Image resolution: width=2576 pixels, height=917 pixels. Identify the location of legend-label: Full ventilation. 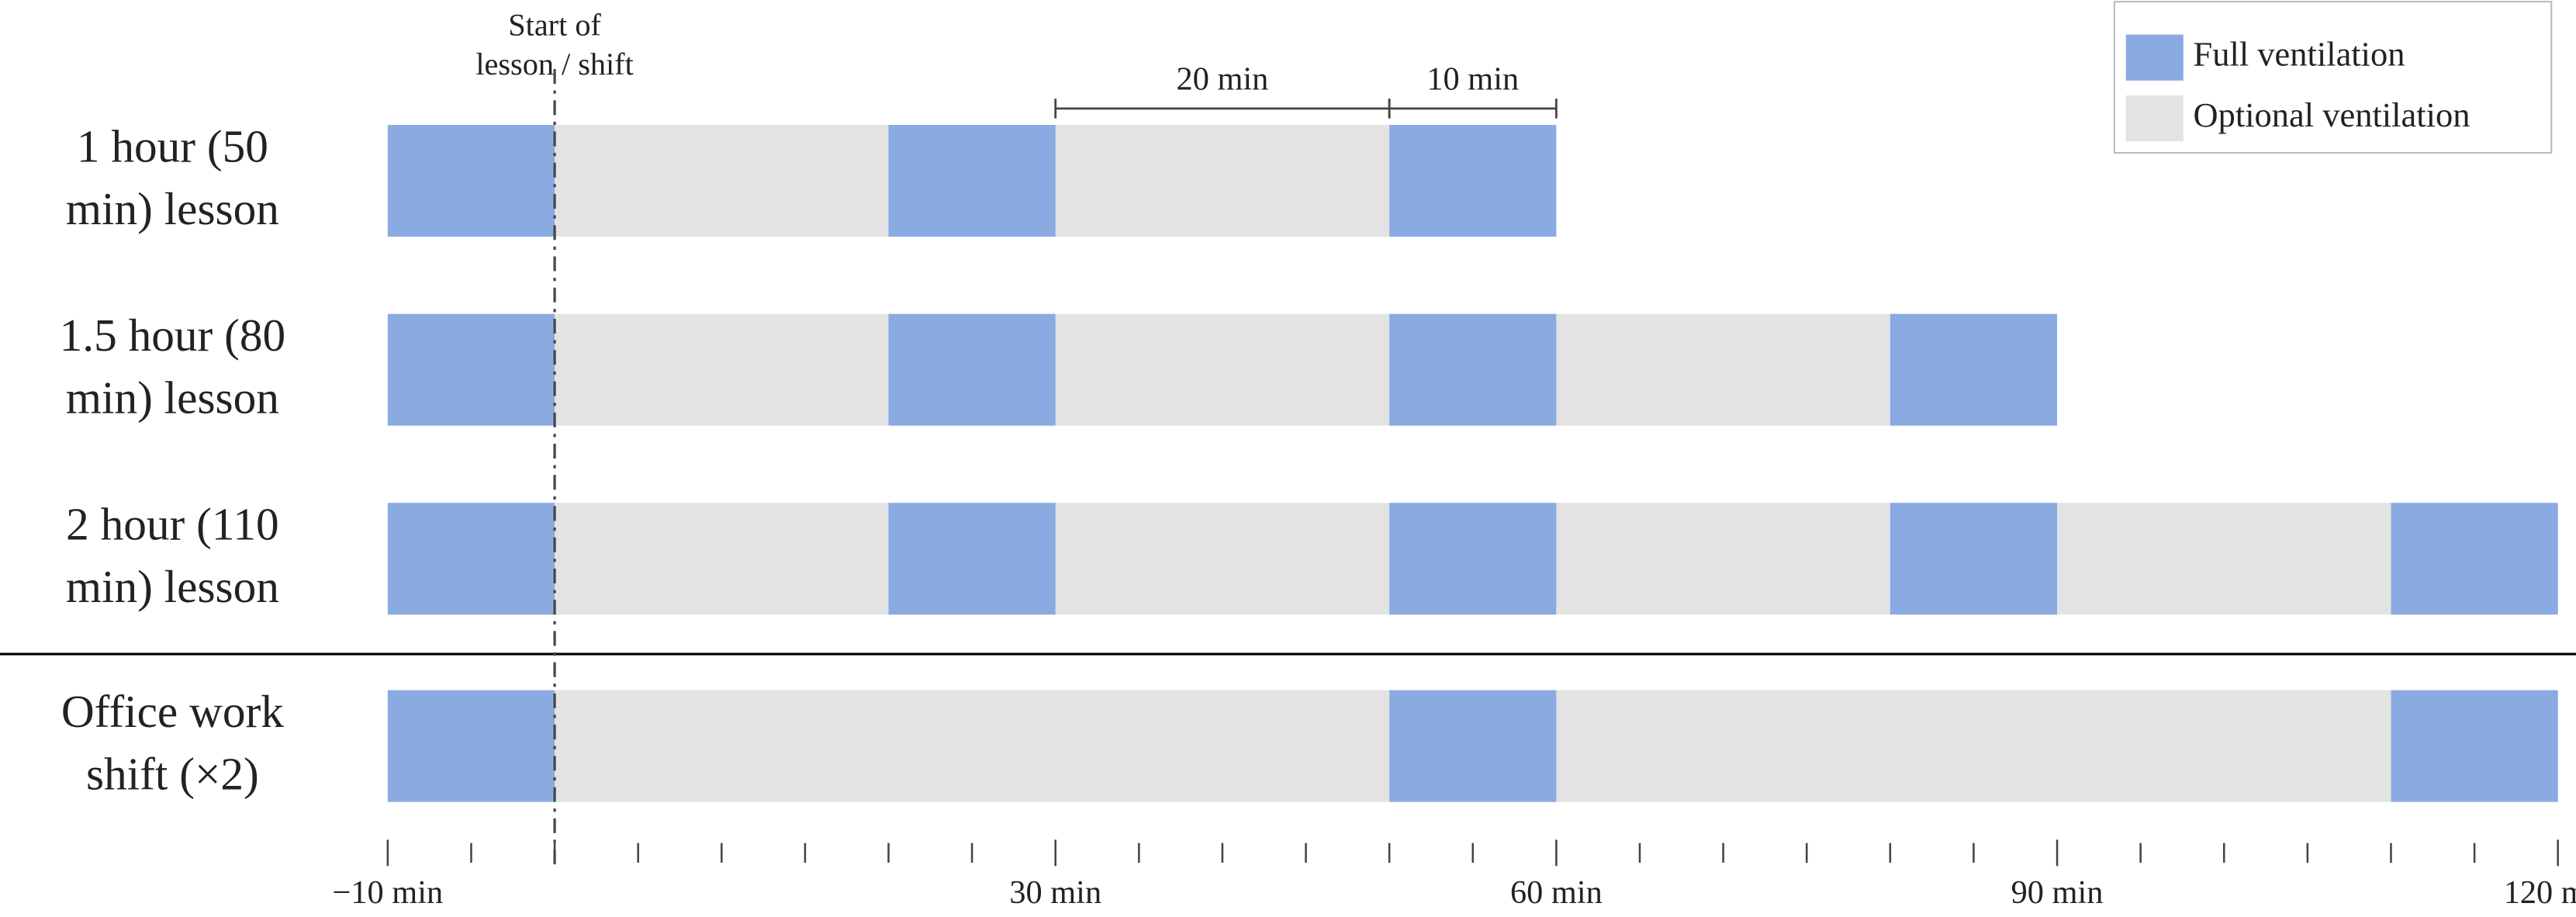
(2299, 53).